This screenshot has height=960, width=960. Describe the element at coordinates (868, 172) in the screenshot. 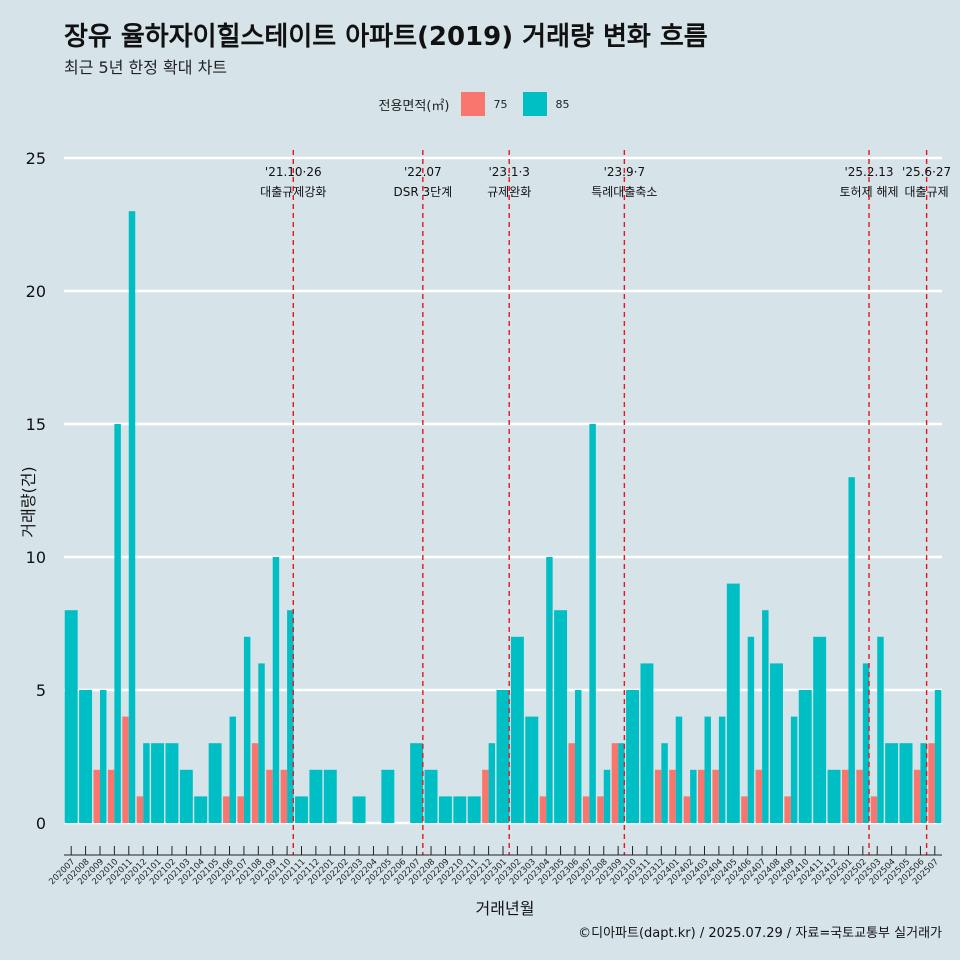

I see `event-date-label: '25.2.13` at that location.